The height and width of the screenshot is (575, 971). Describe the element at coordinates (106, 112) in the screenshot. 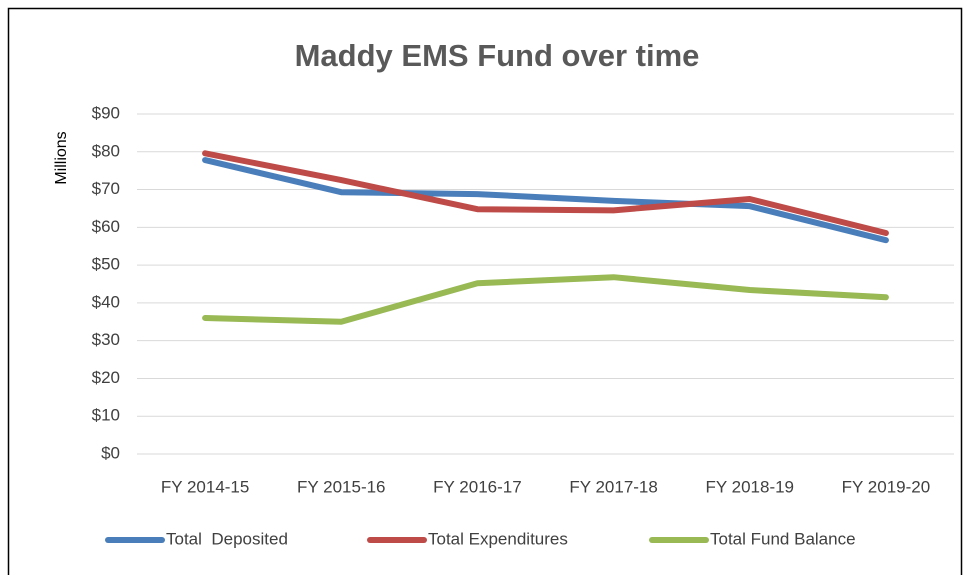

I see `y-tick-label: $90` at that location.